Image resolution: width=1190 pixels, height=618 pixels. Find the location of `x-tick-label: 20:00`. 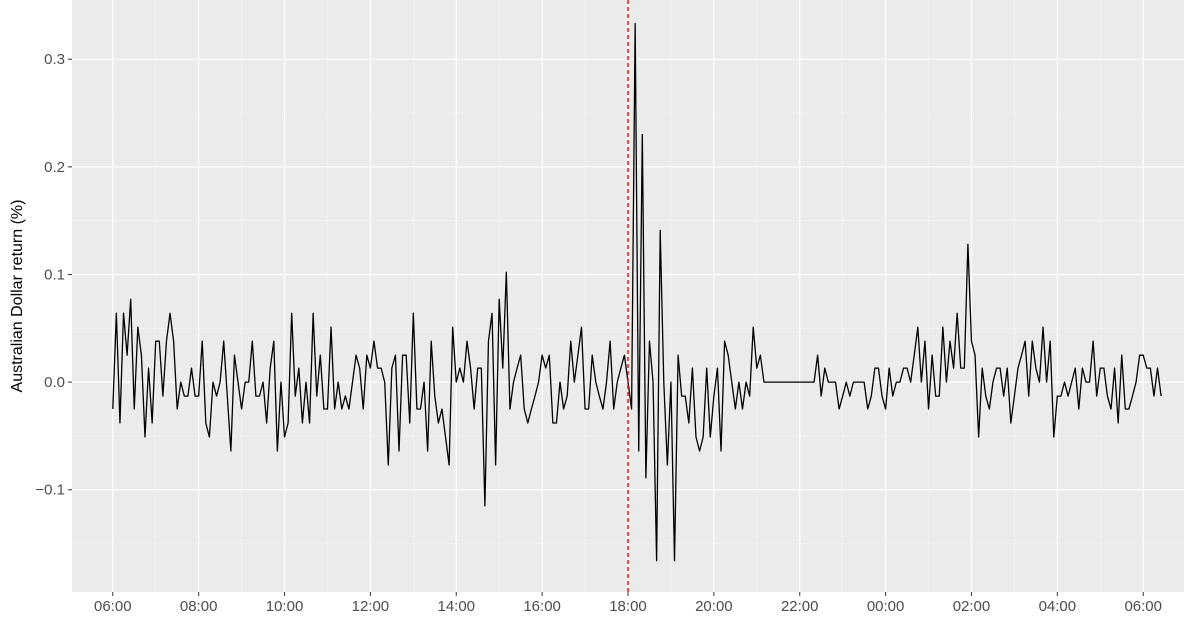

x-tick-label: 20:00 is located at coordinates (714, 606).